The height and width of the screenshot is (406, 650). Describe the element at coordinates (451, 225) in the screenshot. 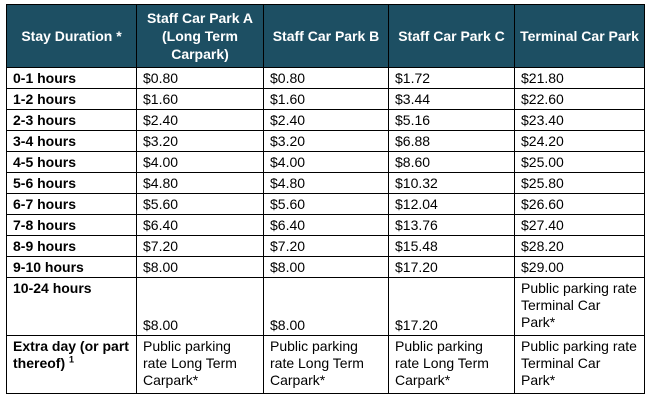

I see `rate-park-c: $13.76` at that location.